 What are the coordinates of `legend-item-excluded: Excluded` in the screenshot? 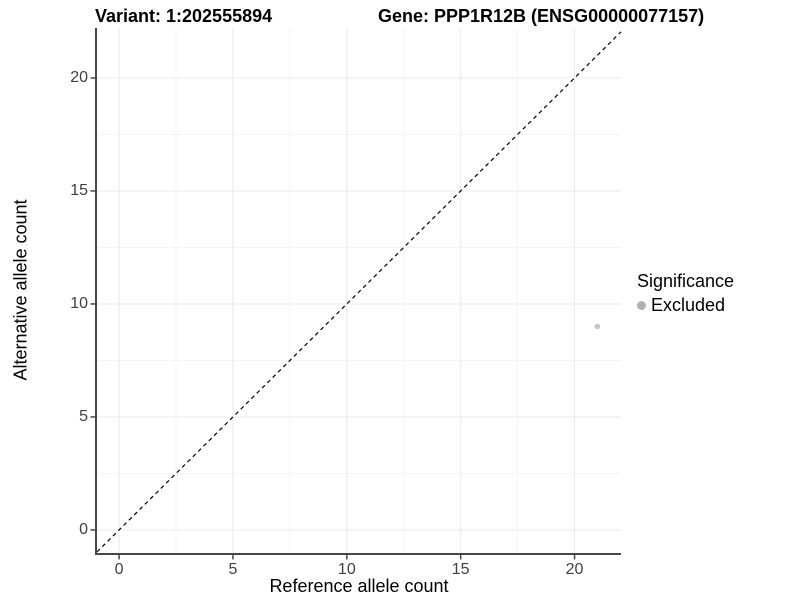 It's located at (685, 305).